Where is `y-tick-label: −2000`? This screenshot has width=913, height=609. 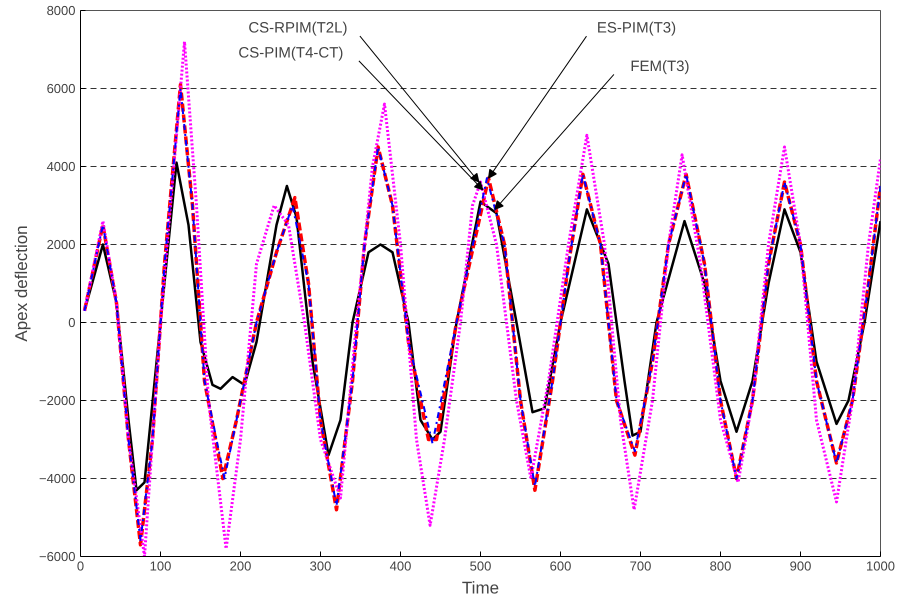
y-tick-label: −2000 is located at coordinates (57, 400).